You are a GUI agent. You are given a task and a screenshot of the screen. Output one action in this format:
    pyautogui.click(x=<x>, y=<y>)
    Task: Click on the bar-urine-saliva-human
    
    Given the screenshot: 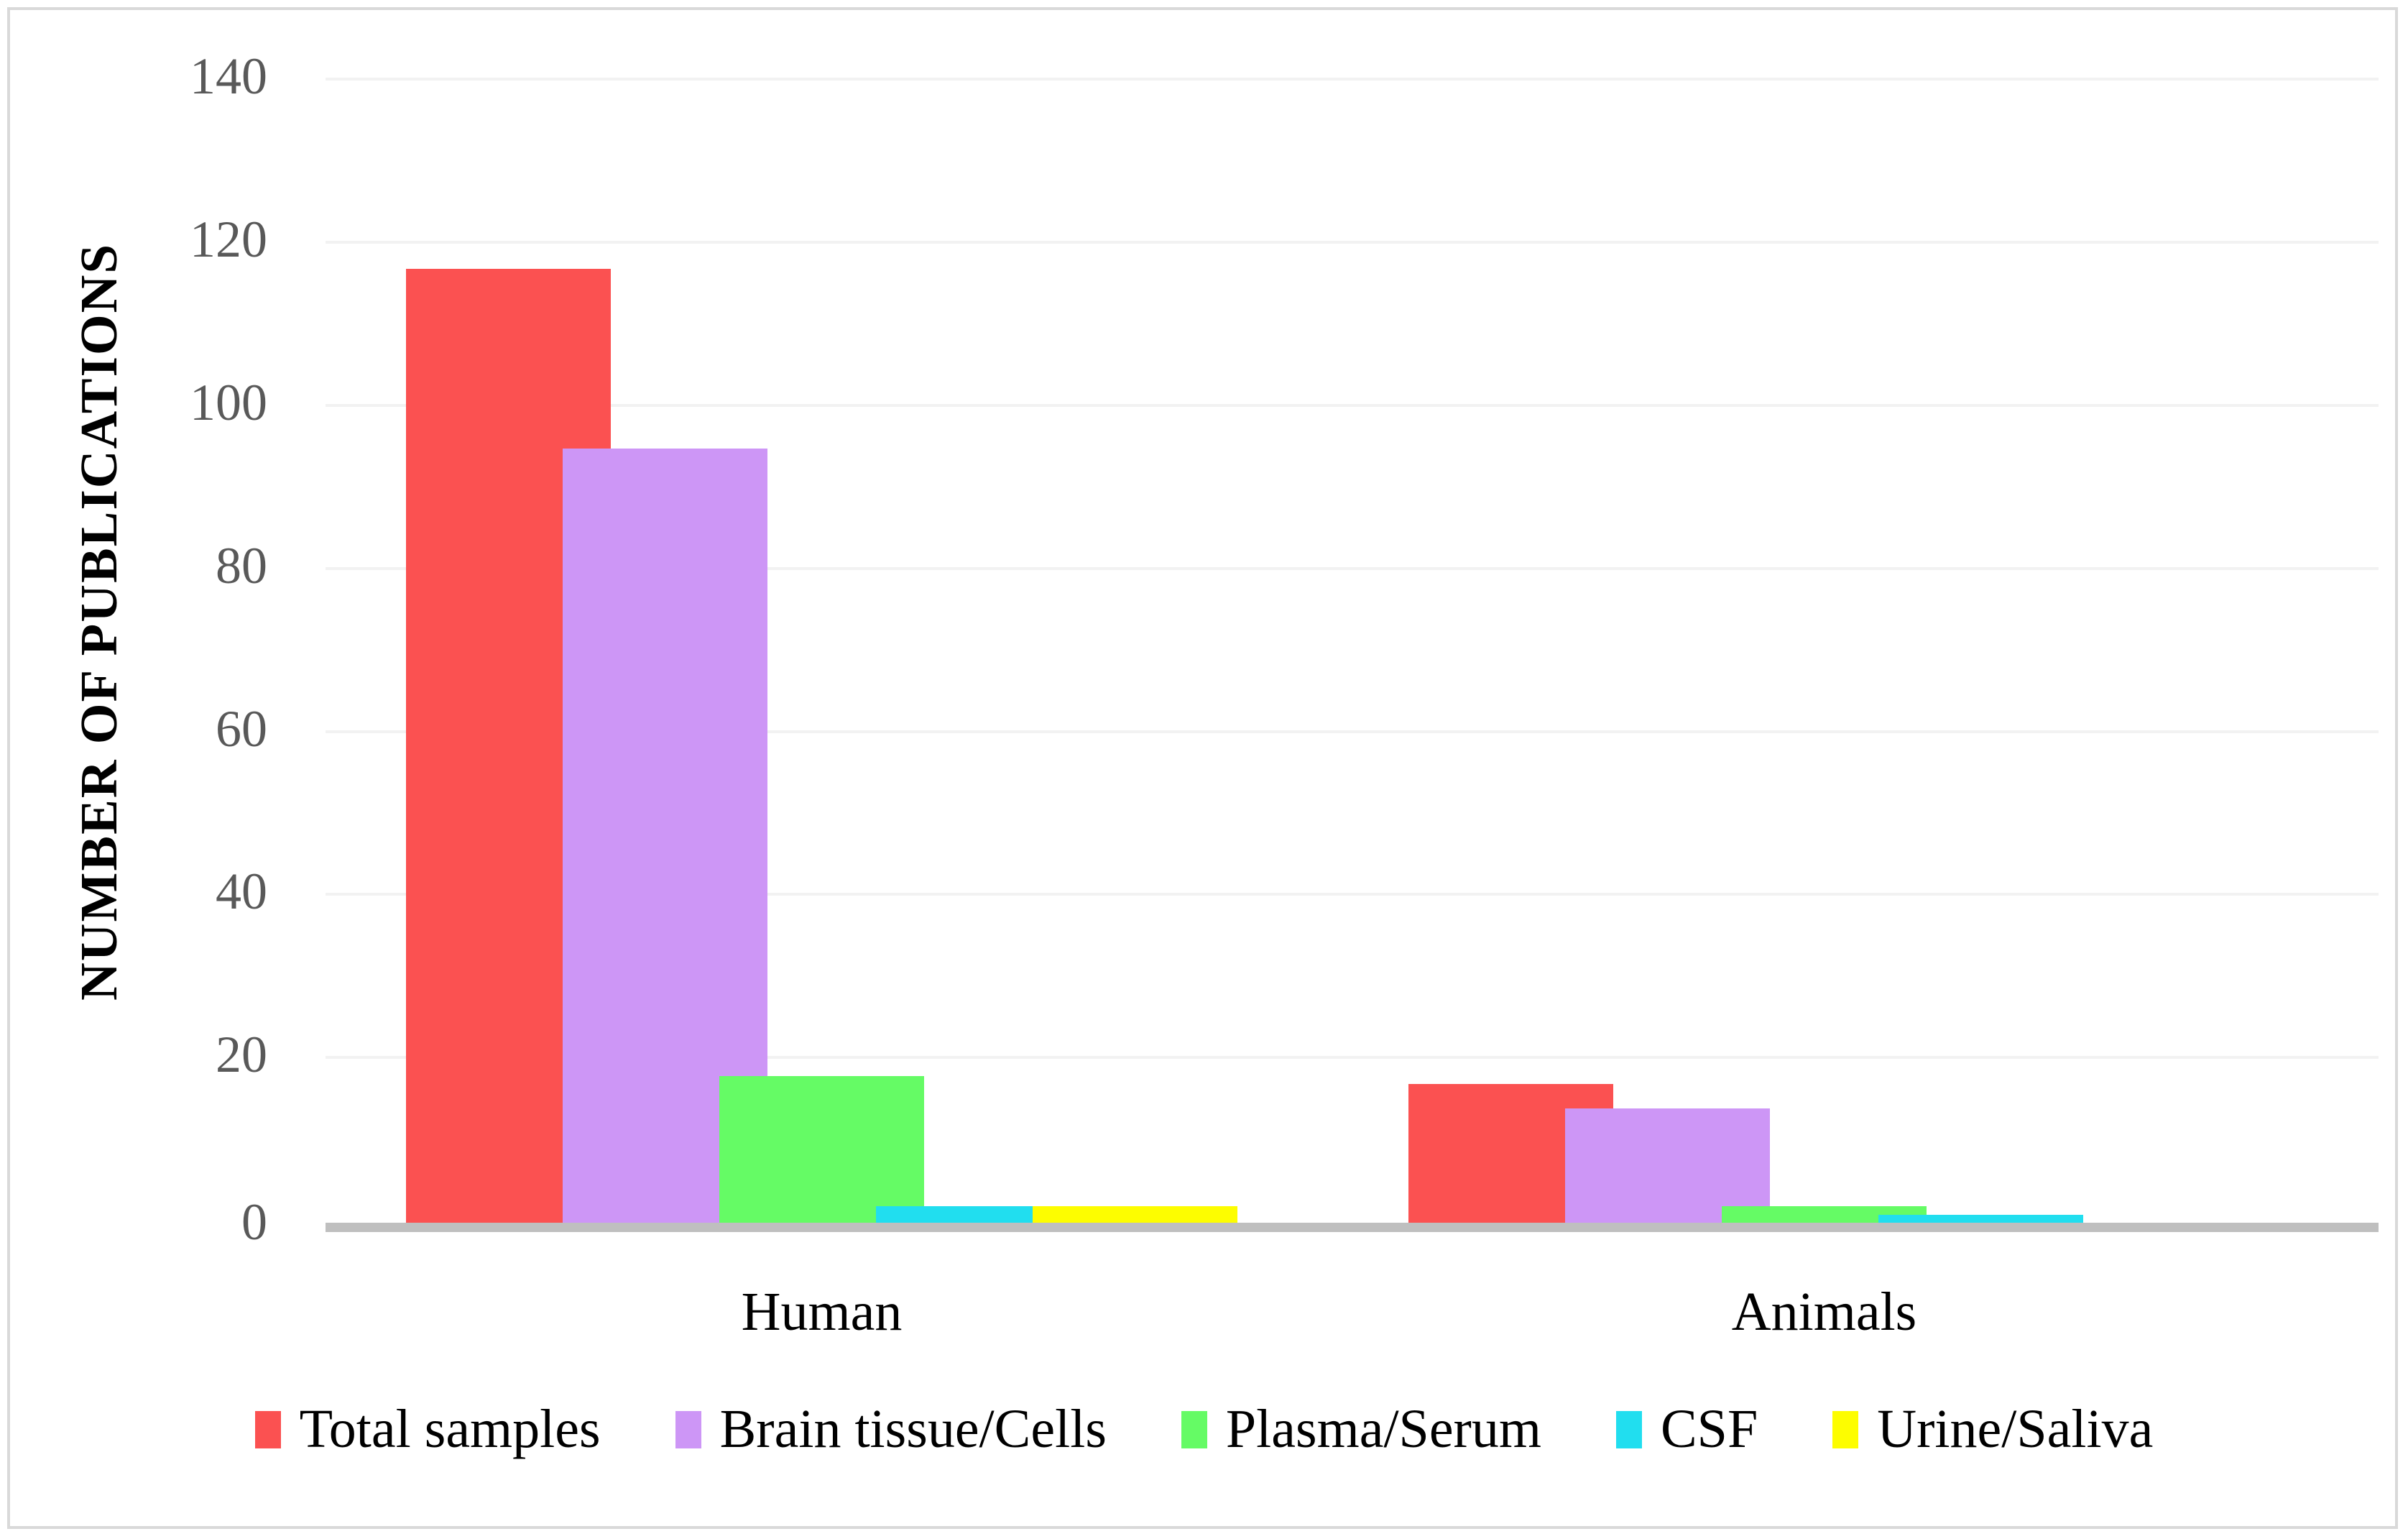 What is the action you would take?
    pyautogui.click(x=1135, y=1214)
    